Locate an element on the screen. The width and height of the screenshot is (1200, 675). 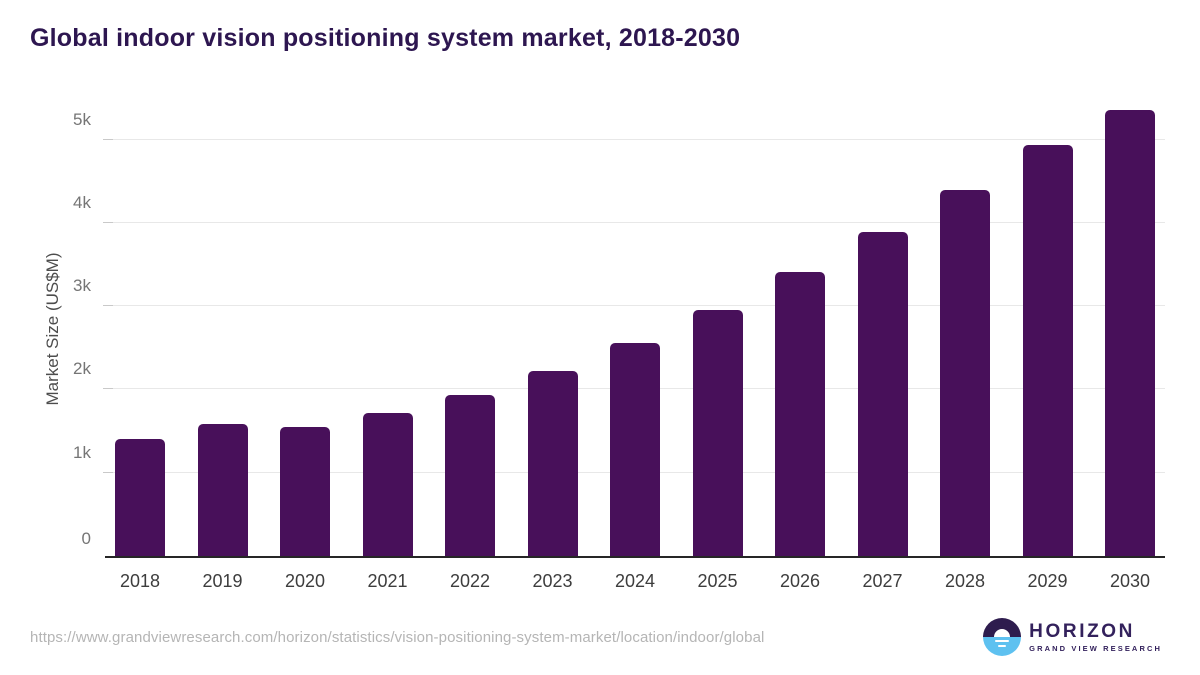
bar-2019 is located at coordinates (222, 489).